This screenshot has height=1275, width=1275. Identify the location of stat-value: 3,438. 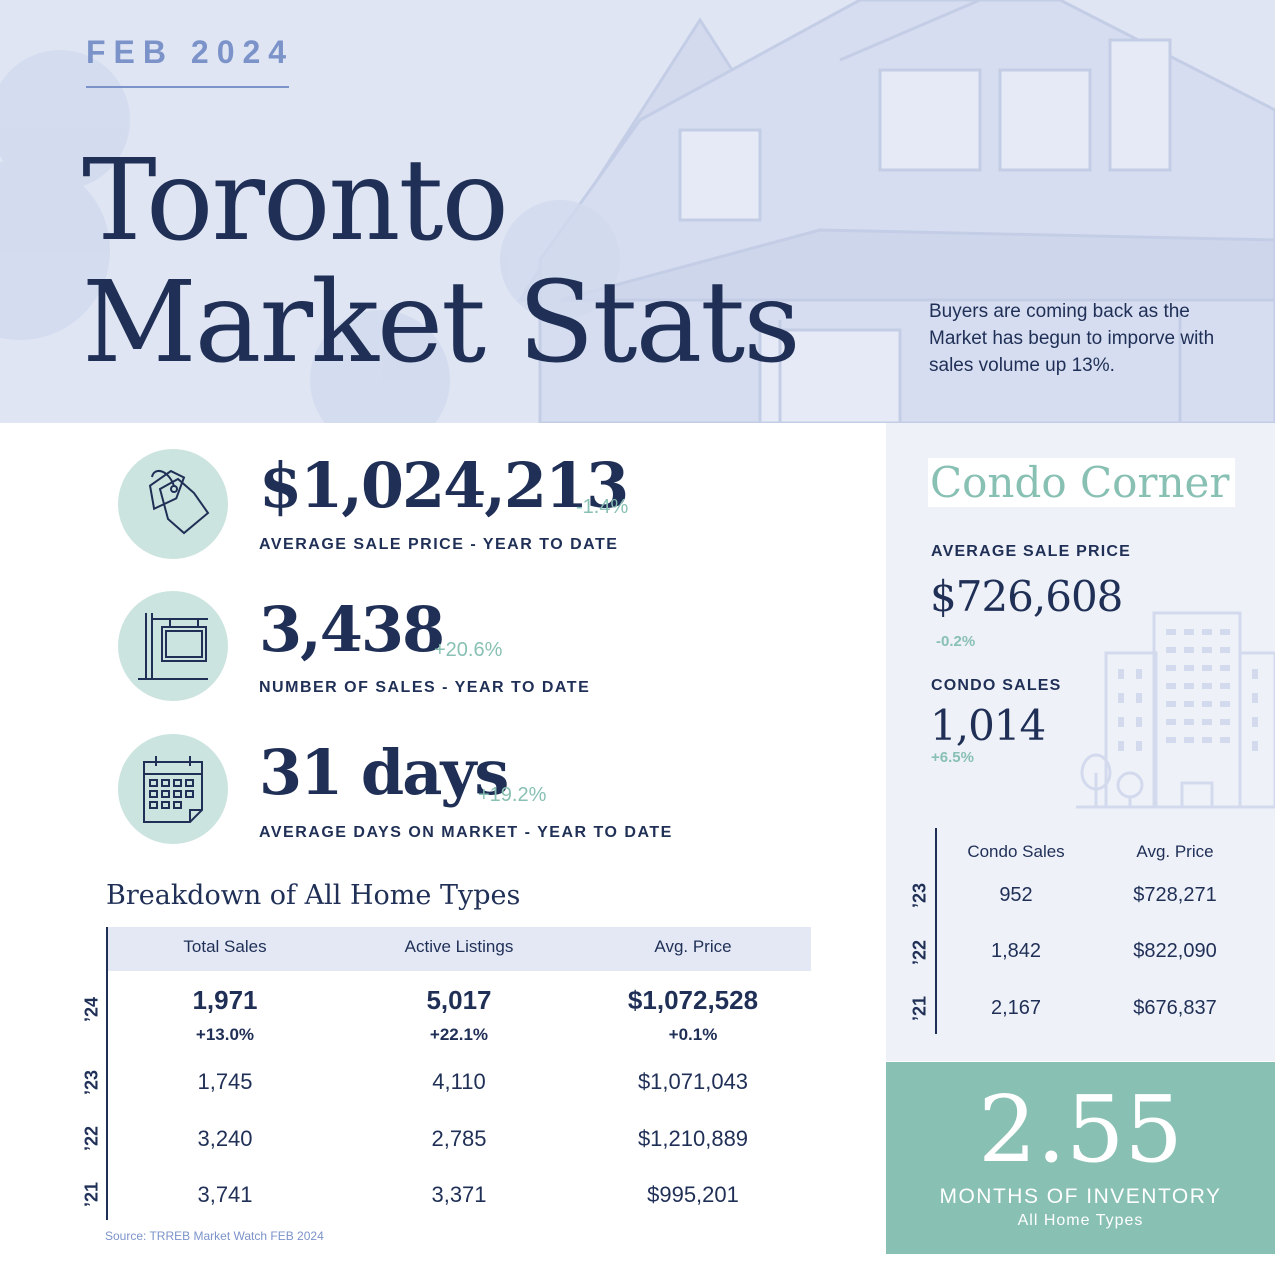
(352, 629).